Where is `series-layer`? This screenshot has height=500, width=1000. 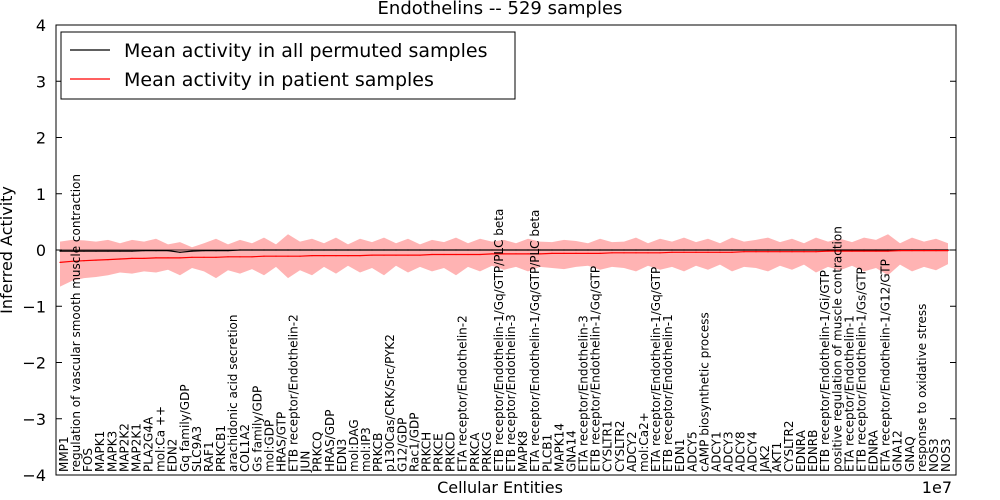
series-layer is located at coordinates (504, 256).